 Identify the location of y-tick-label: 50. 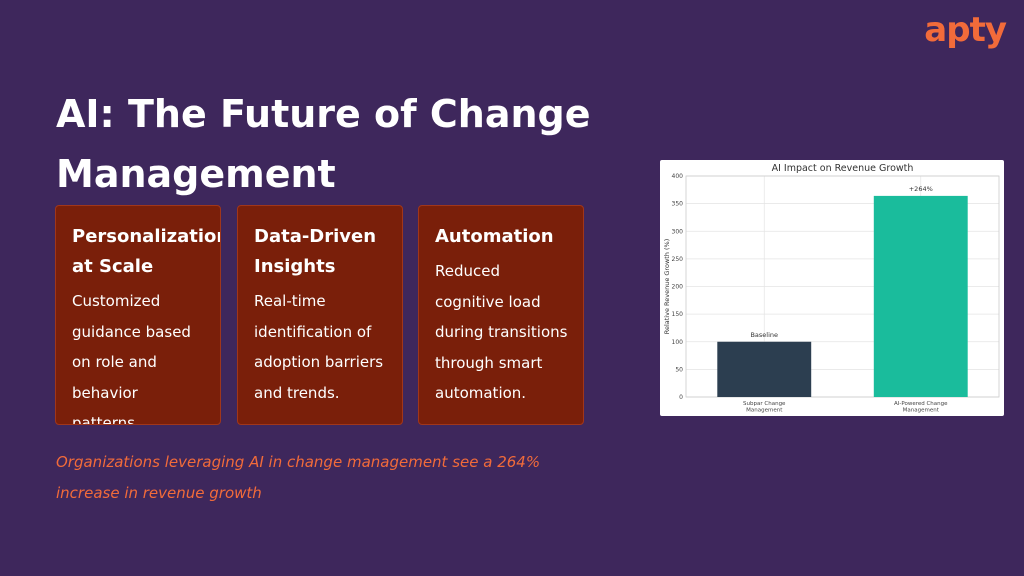
(679, 369).